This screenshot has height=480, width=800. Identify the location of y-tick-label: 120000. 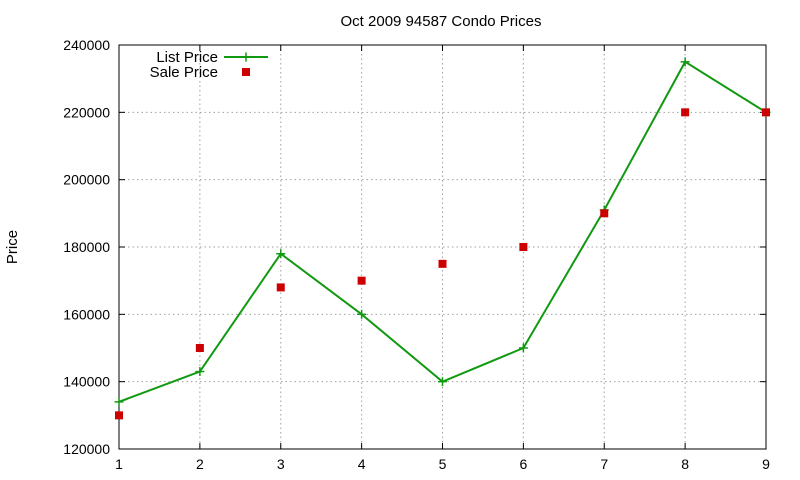
(86, 449).